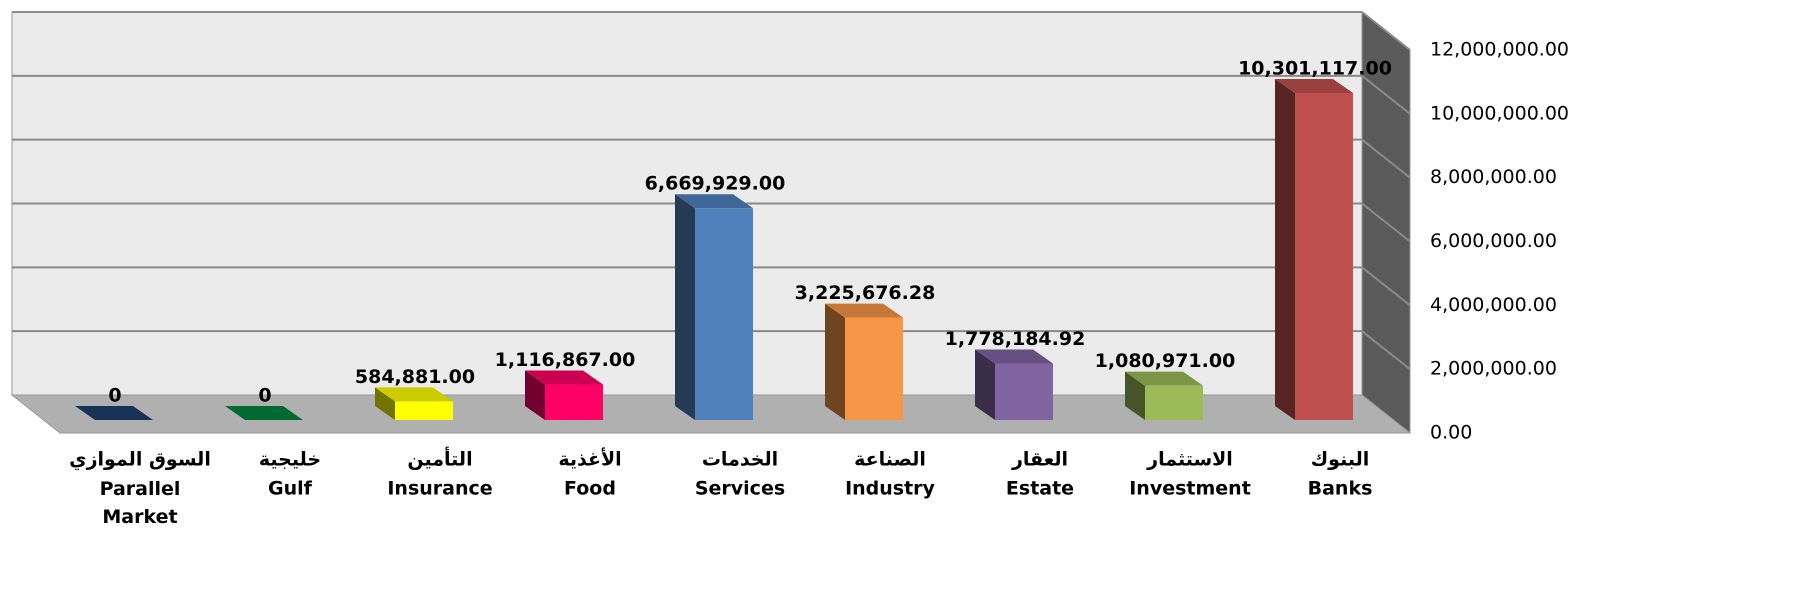 The height and width of the screenshot is (606, 1807). What do you see at coordinates (1499, 50) in the screenshot?
I see `y-tick-label: 12,000,000.00` at bounding box center [1499, 50].